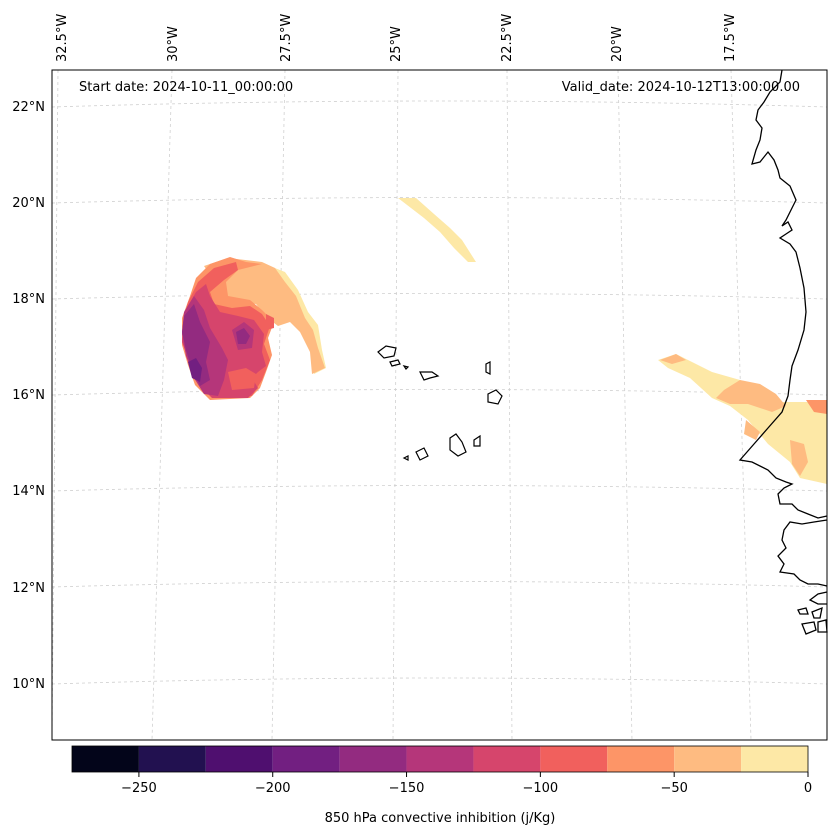 The width and height of the screenshot is (837, 836). What do you see at coordinates (477, 440) in the screenshot?
I see `island-maio` at bounding box center [477, 440].